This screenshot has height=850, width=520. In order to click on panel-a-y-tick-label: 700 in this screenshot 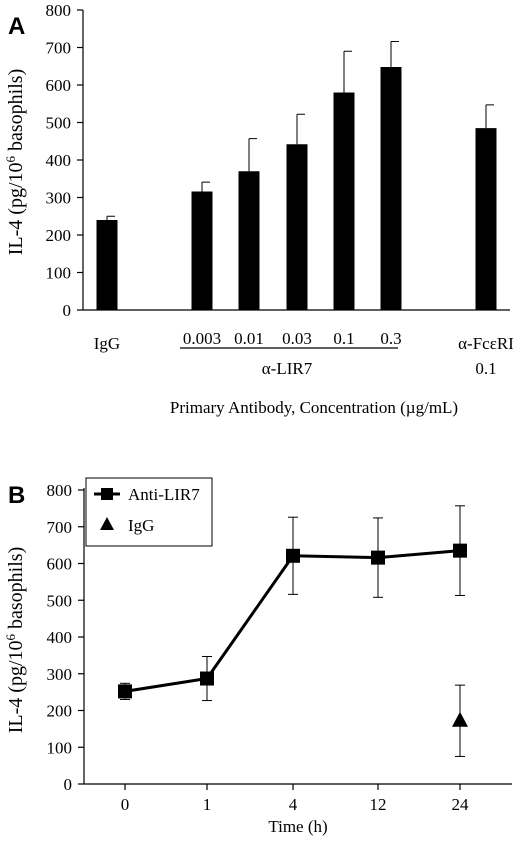, I will do `click(59, 48)`.